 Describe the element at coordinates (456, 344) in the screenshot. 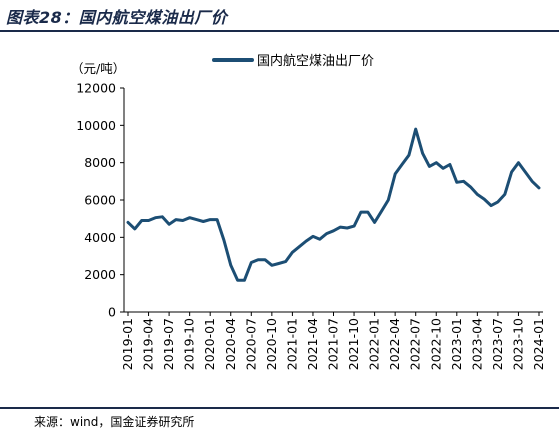

I see `x-tick-label: 2023-01` at that location.